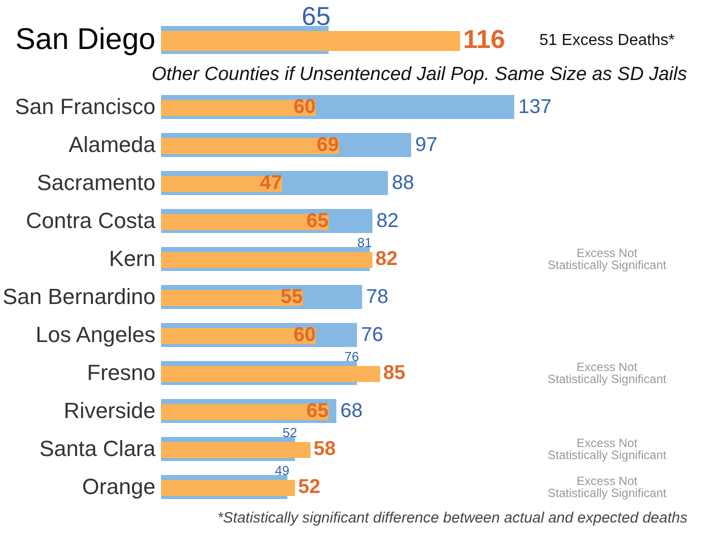 Image resolution: width=702 pixels, height=537 pixels. I want to click on data-label: 78, so click(377, 297).